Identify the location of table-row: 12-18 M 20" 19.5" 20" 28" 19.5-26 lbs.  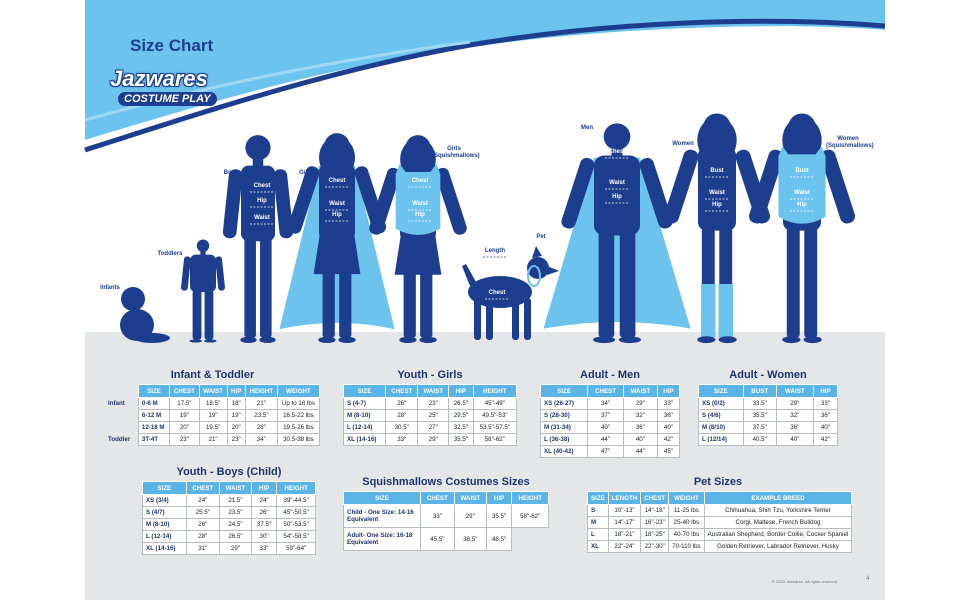
(213, 427).